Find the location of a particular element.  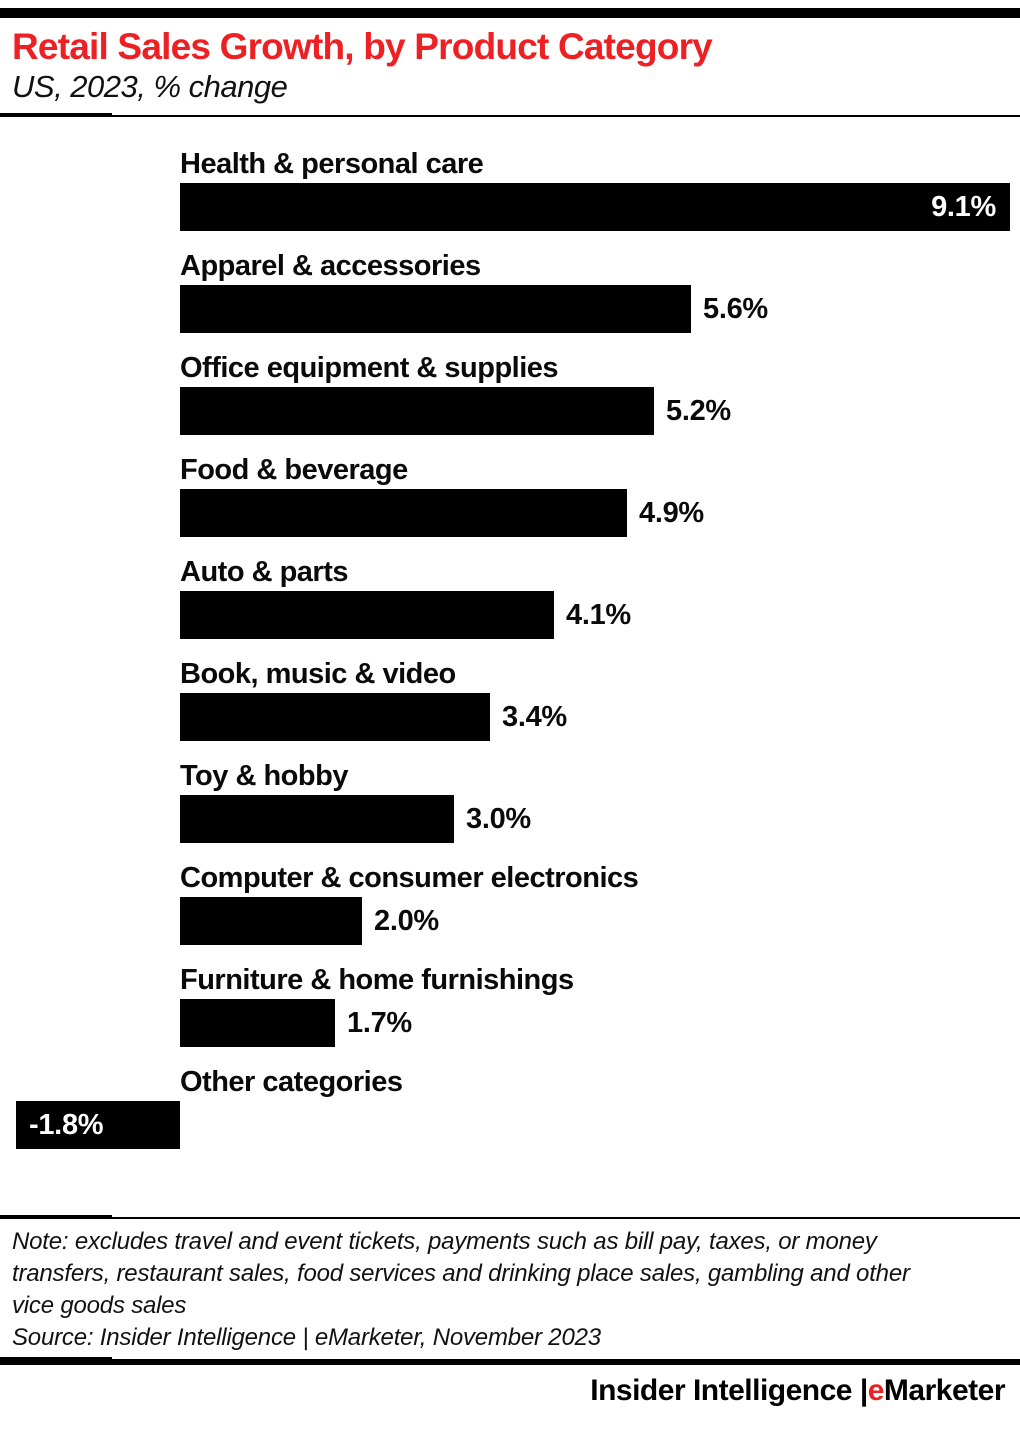

category-label: Toy & hobby is located at coordinates (264, 775).